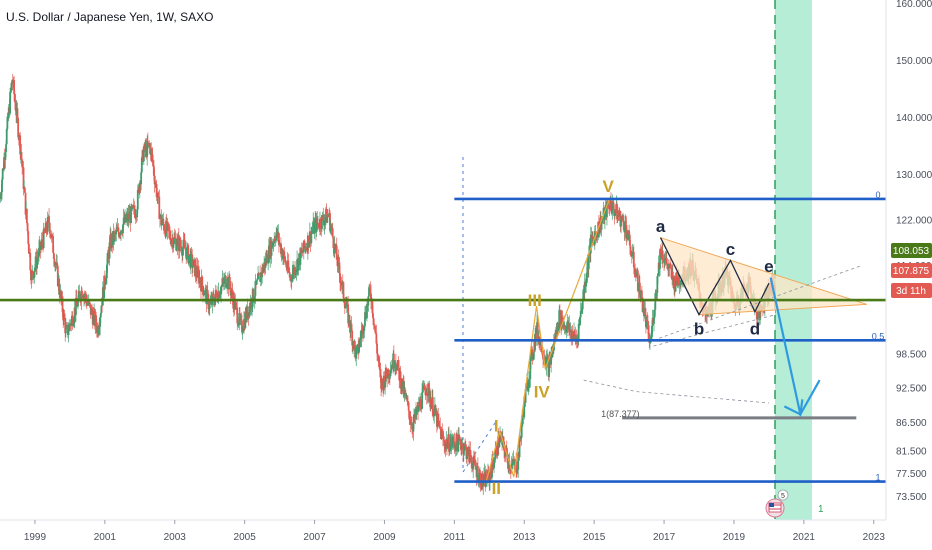 This screenshot has height=550, width=932. I want to click on x-tick-label: 2003, so click(175, 537).